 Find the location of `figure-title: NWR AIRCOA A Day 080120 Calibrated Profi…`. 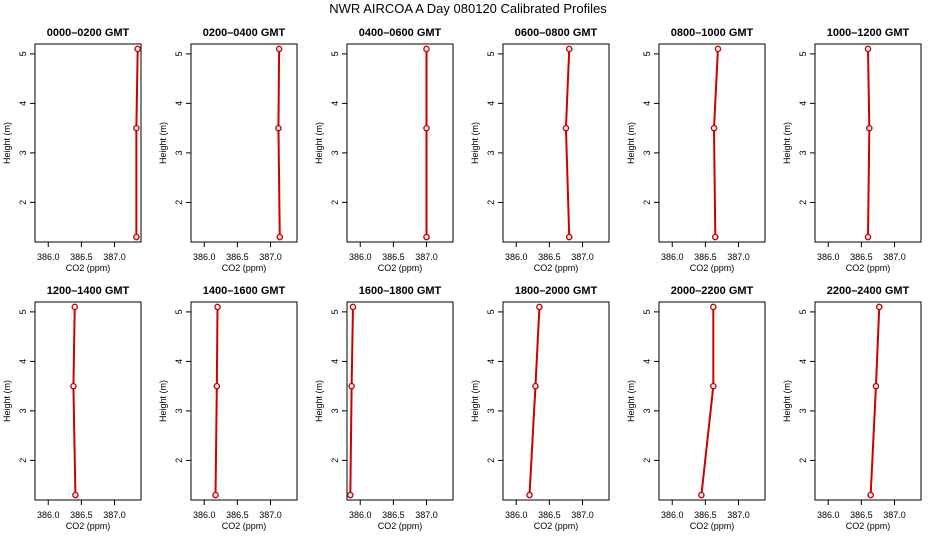

figure-title: NWR AIRCOA A Day 080120 Calibrated Profi… is located at coordinates (468, 8).